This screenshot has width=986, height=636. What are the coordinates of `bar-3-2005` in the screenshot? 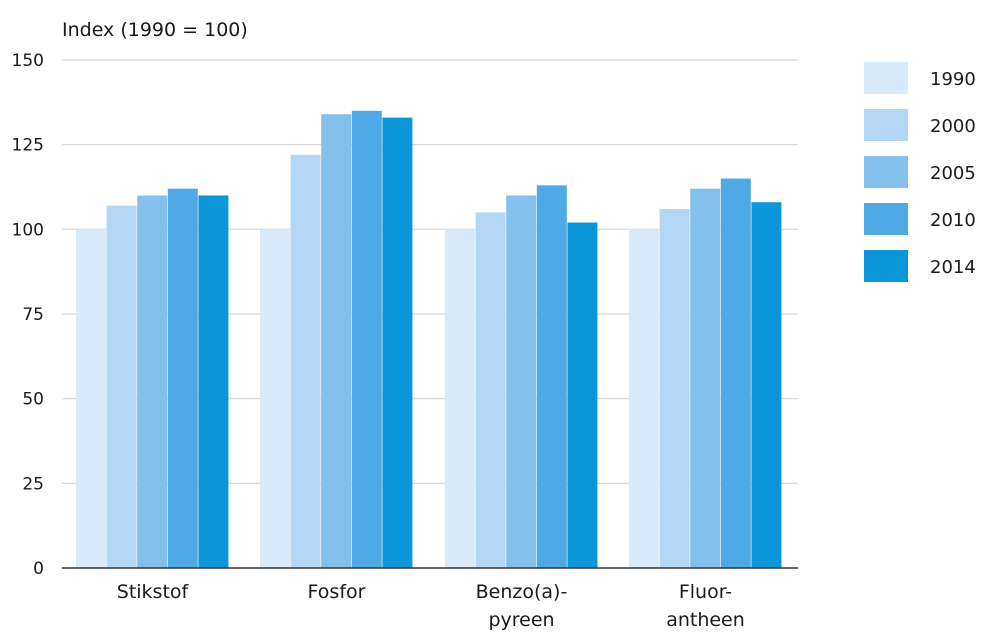 It's located at (705, 378).